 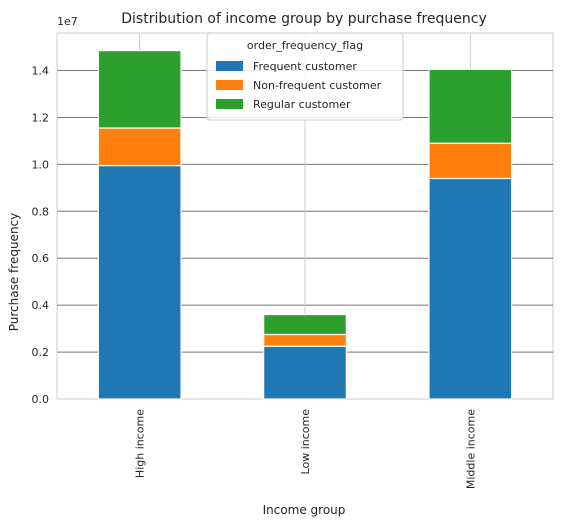 I want to click on y-tick-label: 0.0, so click(x=41, y=399).